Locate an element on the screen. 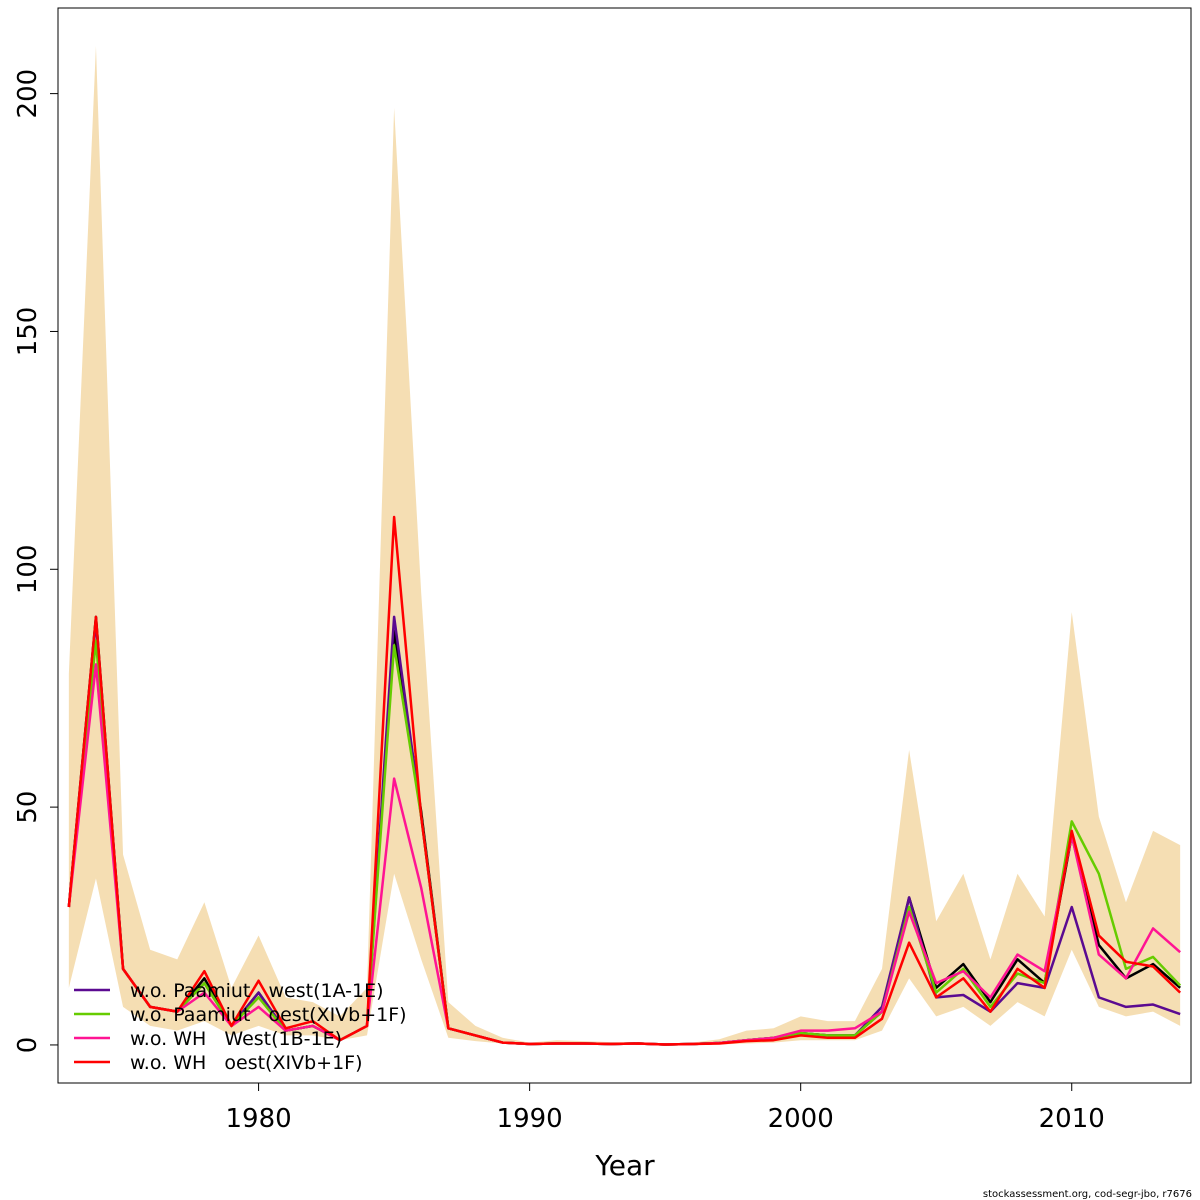 This screenshot has width=1200, height=1200. x-axis: 1980 1990 2000 2010 is located at coordinates (665, 1108).